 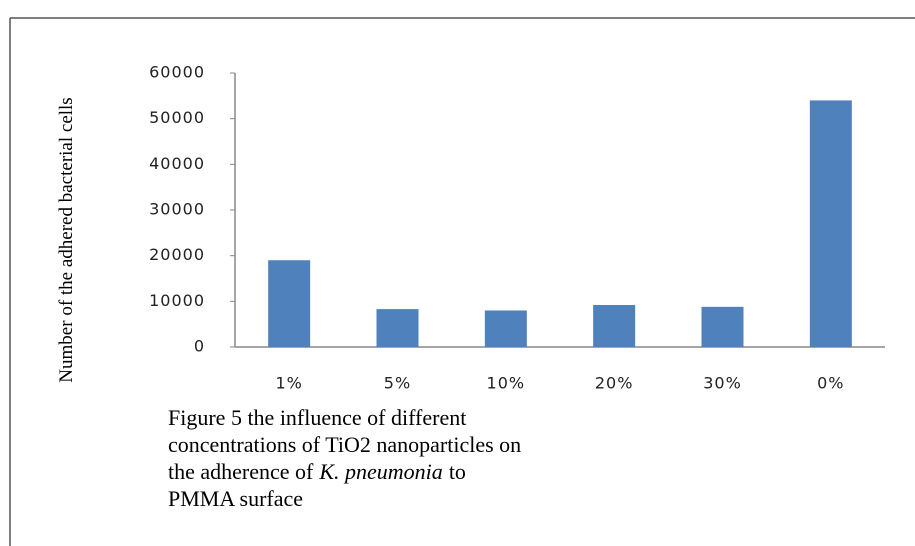 What do you see at coordinates (457, 471) in the screenshot?
I see `caption-text: to` at bounding box center [457, 471].